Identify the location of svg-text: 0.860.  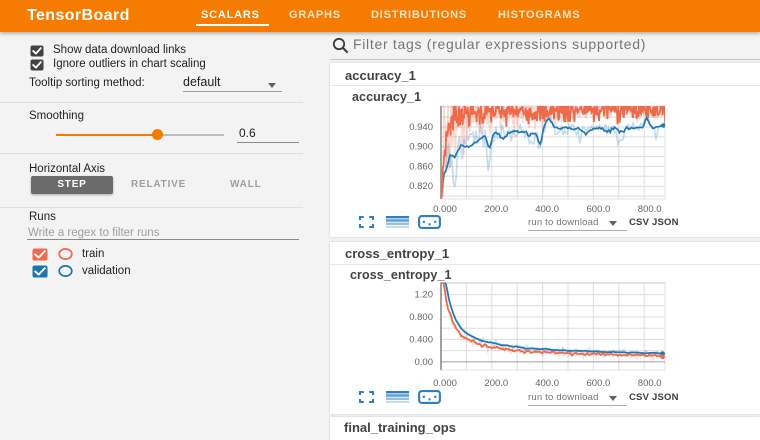
(421, 167).